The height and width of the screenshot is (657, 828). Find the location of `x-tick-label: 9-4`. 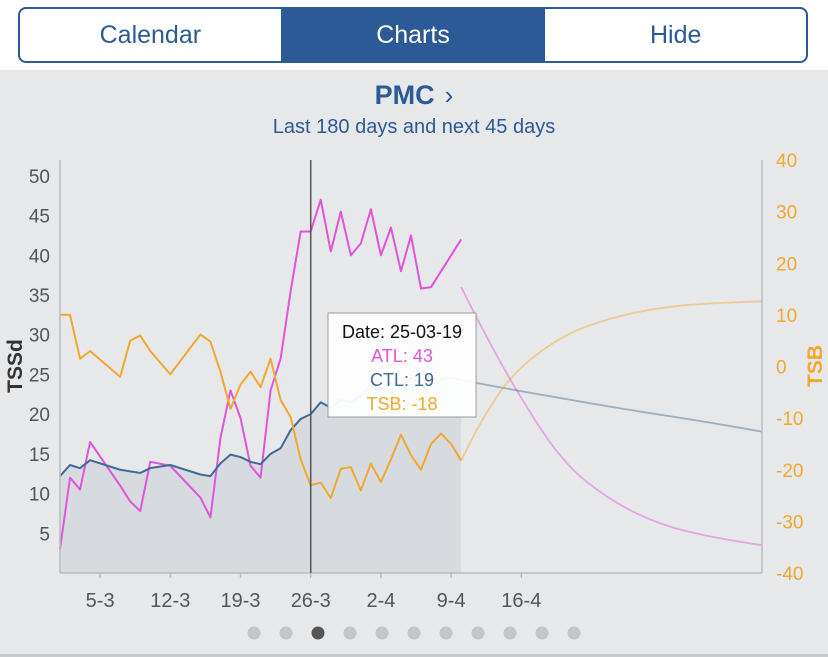

x-tick-label: 9-4 is located at coordinates (451, 601).